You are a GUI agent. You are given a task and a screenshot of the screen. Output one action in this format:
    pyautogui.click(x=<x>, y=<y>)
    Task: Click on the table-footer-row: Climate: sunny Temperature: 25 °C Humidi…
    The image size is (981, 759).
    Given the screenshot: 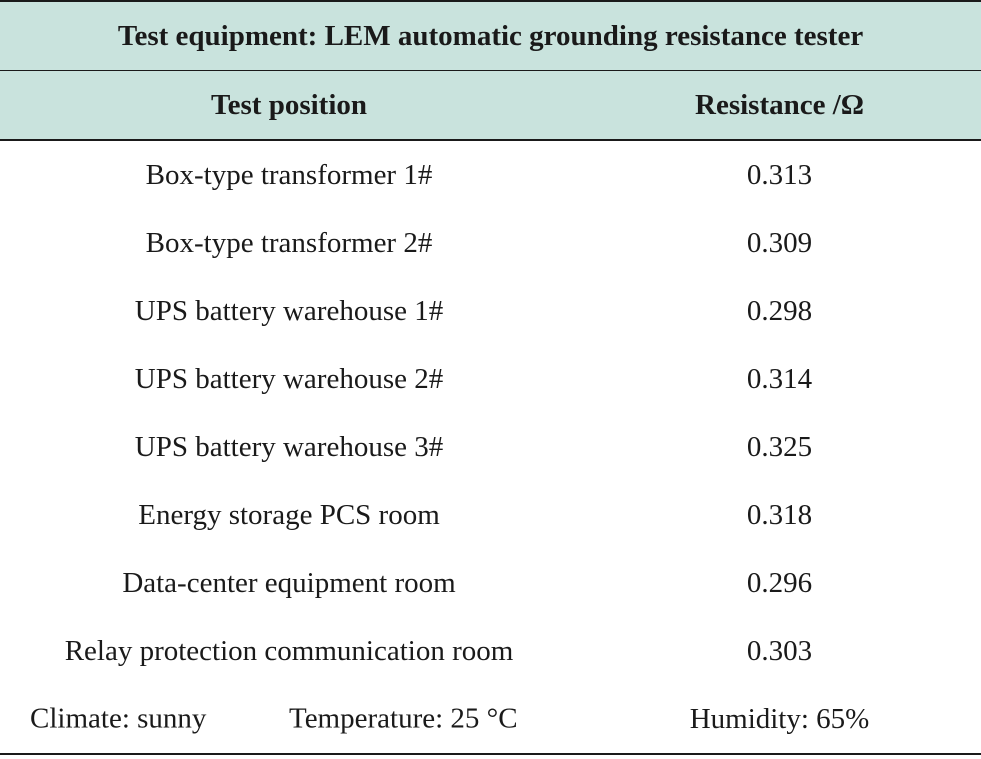 What is the action you would take?
    pyautogui.click(x=490, y=720)
    